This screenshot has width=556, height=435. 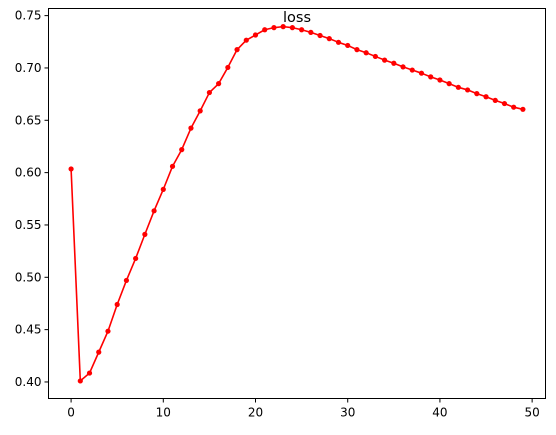 What do you see at coordinates (28, 68) in the screenshot?
I see `y-tick-label: 0.70` at bounding box center [28, 68].